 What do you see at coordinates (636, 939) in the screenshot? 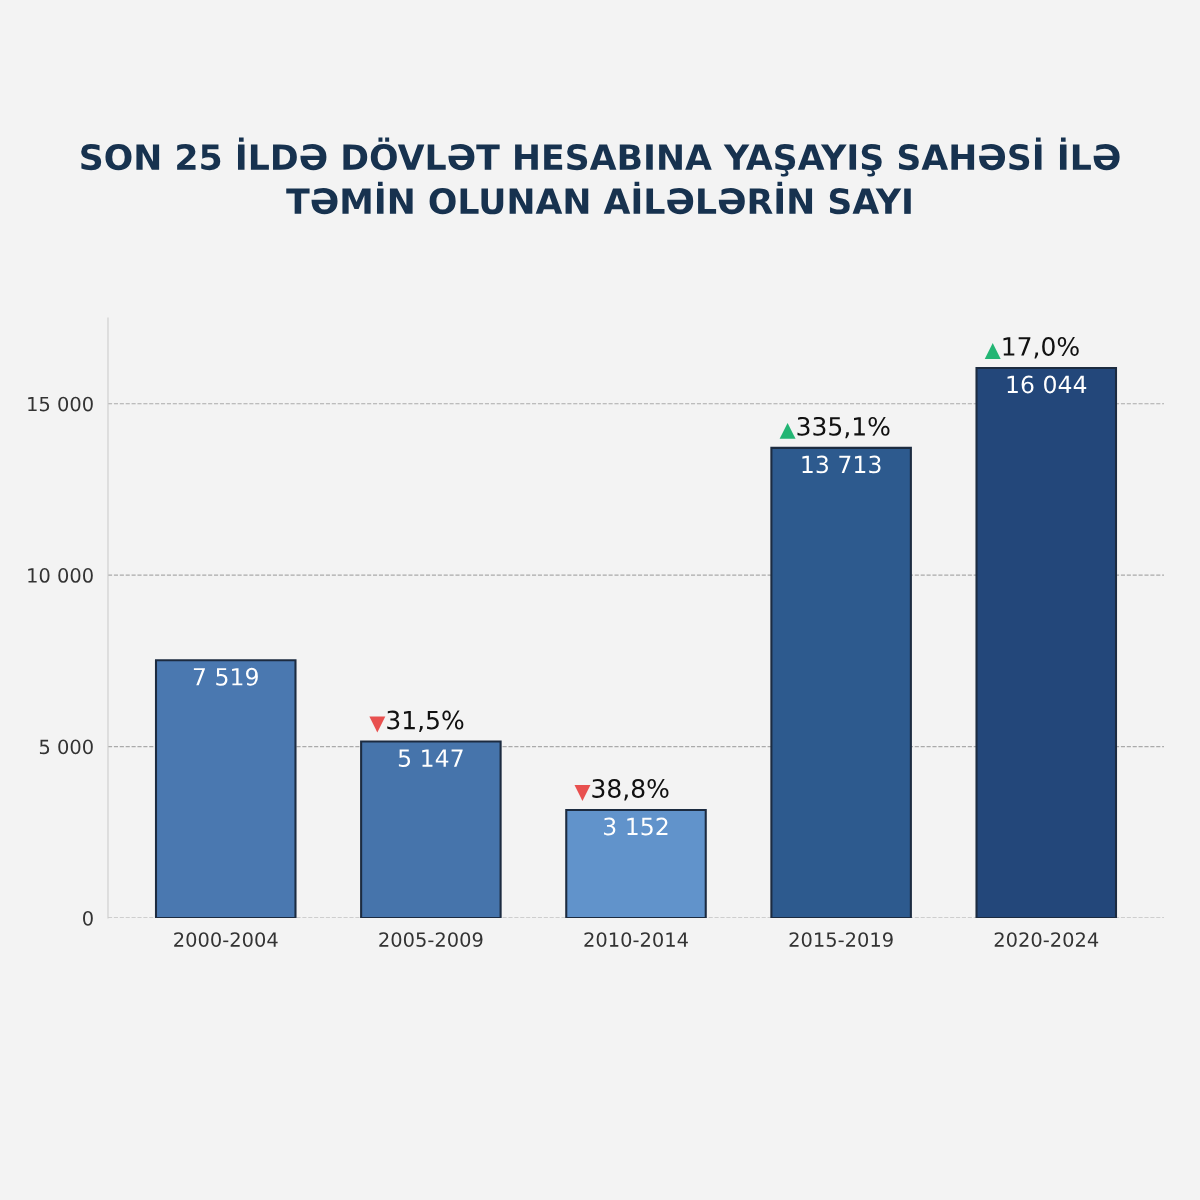
I see `x-tick-label: 2010-2014` at bounding box center [636, 939].